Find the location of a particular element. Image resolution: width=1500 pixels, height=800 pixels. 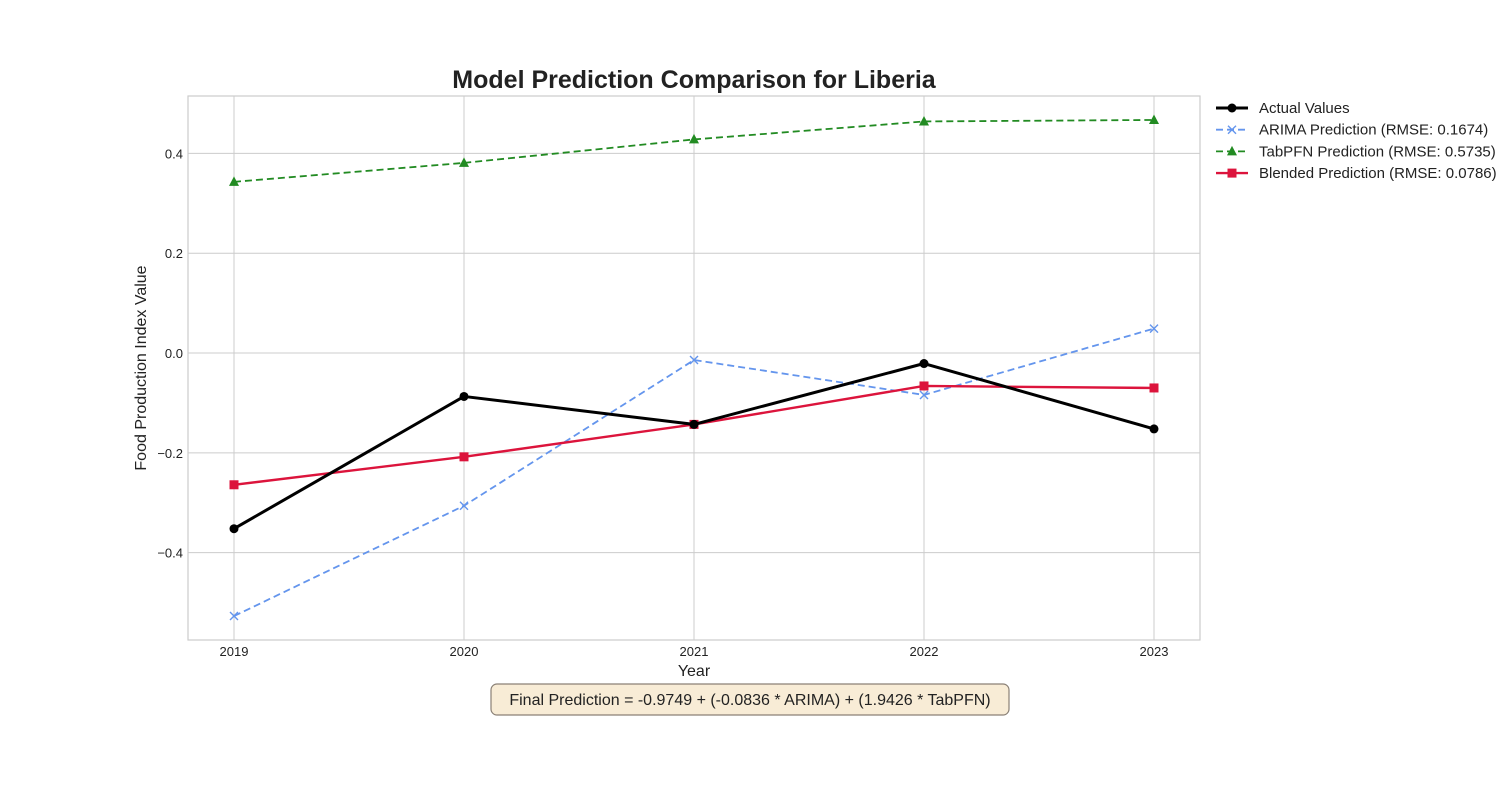

y-tick-label: 0.4 is located at coordinates (174, 153).